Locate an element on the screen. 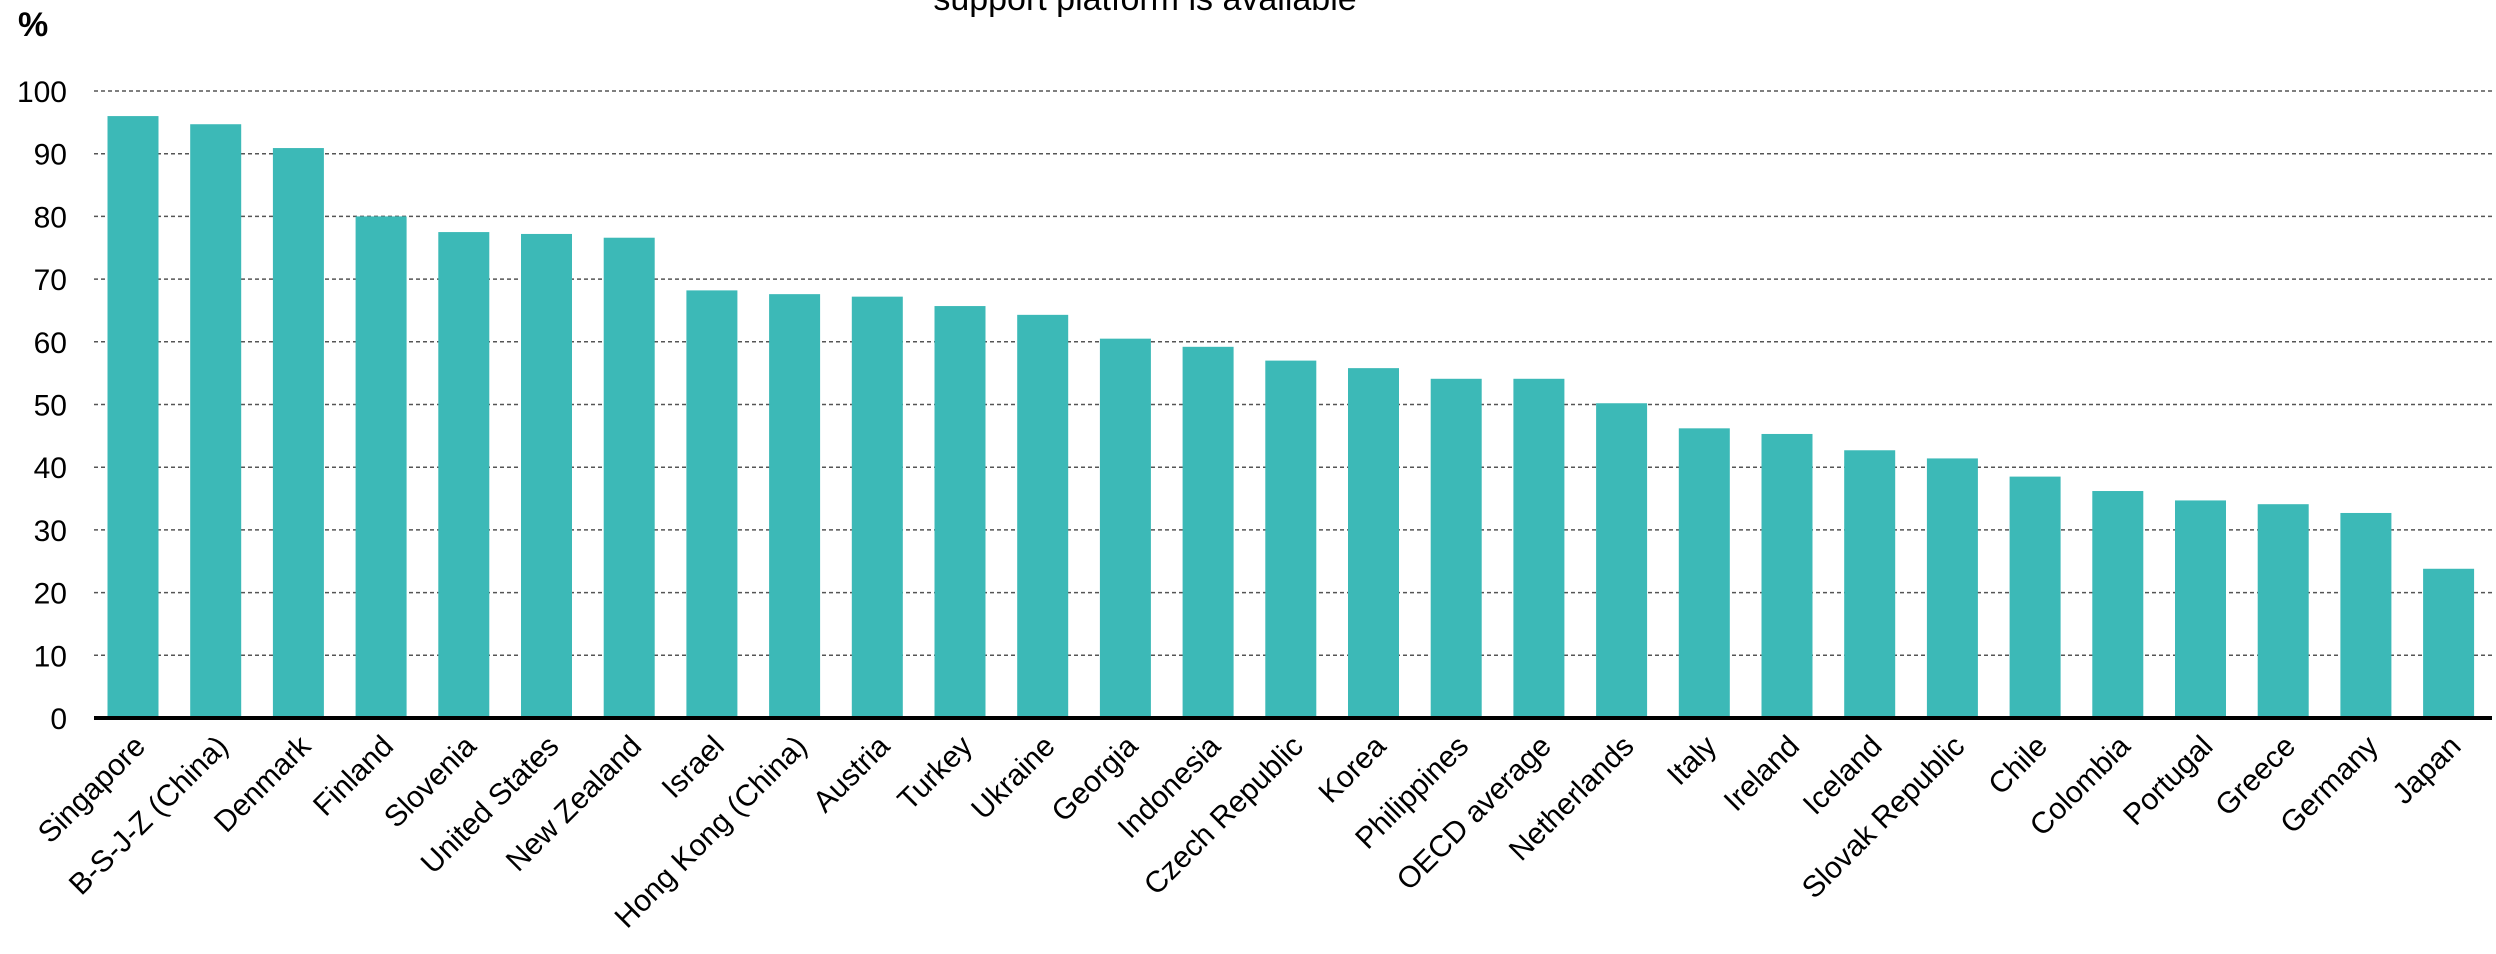 Image resolution: width=2496 pixels, height=954 pixels. x-category-label: Japan is located at coordinates (2426, 770).